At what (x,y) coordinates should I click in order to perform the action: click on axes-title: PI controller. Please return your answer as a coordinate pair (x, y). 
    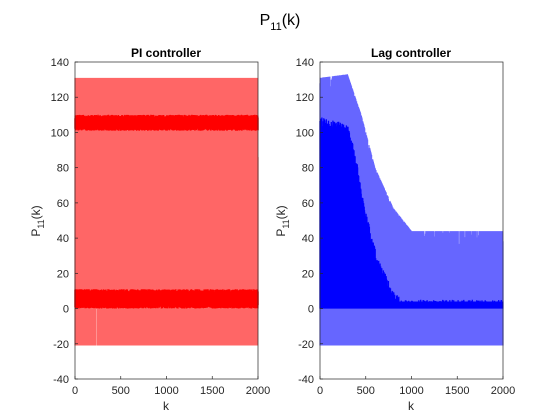
    Looking at the image, I should click on (166, 53).